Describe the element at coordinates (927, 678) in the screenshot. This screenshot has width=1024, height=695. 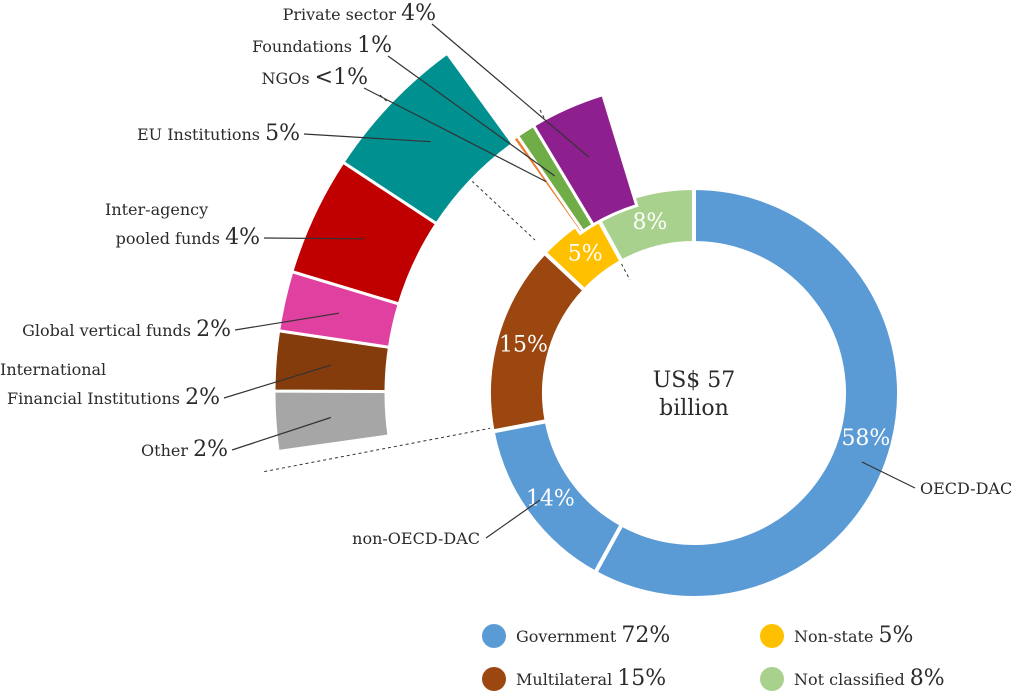
I see `legend-value-not-classified: 8%` at that location.